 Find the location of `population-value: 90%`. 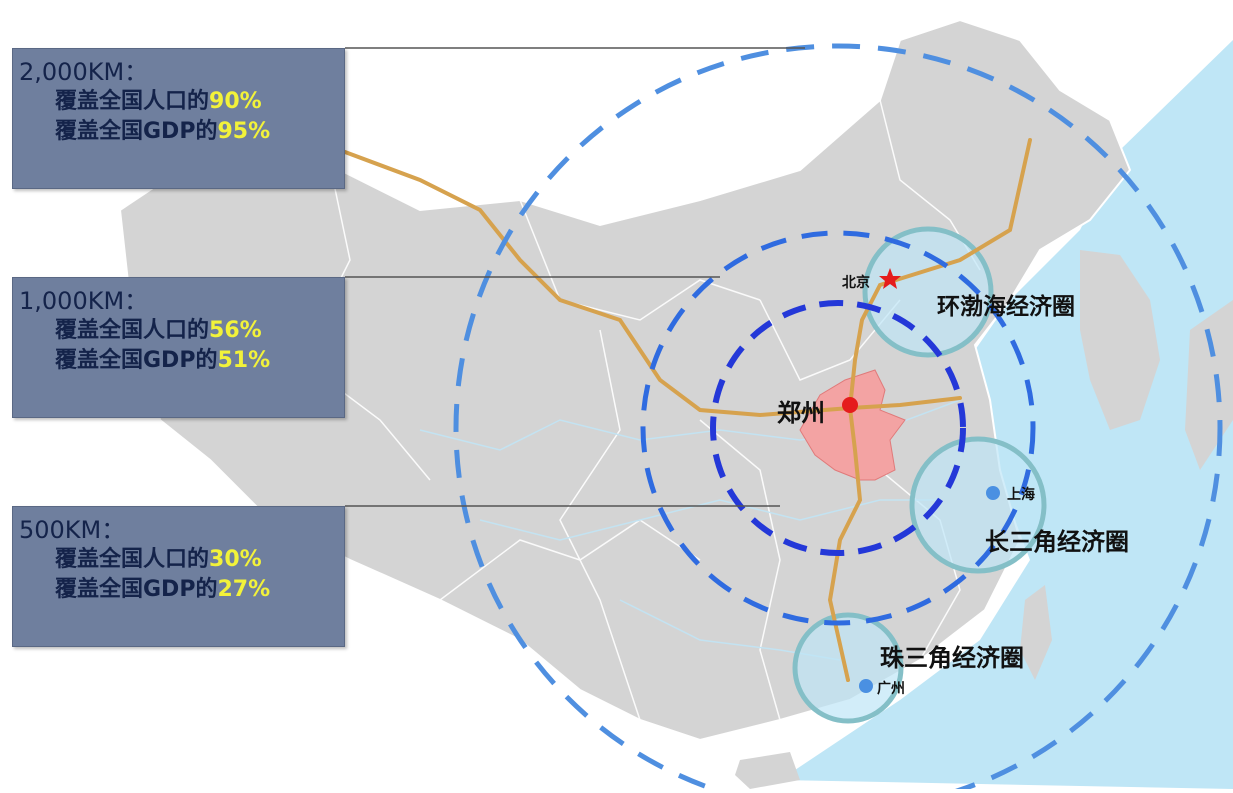

population-value: 90% is located at coordinates (235, 101).